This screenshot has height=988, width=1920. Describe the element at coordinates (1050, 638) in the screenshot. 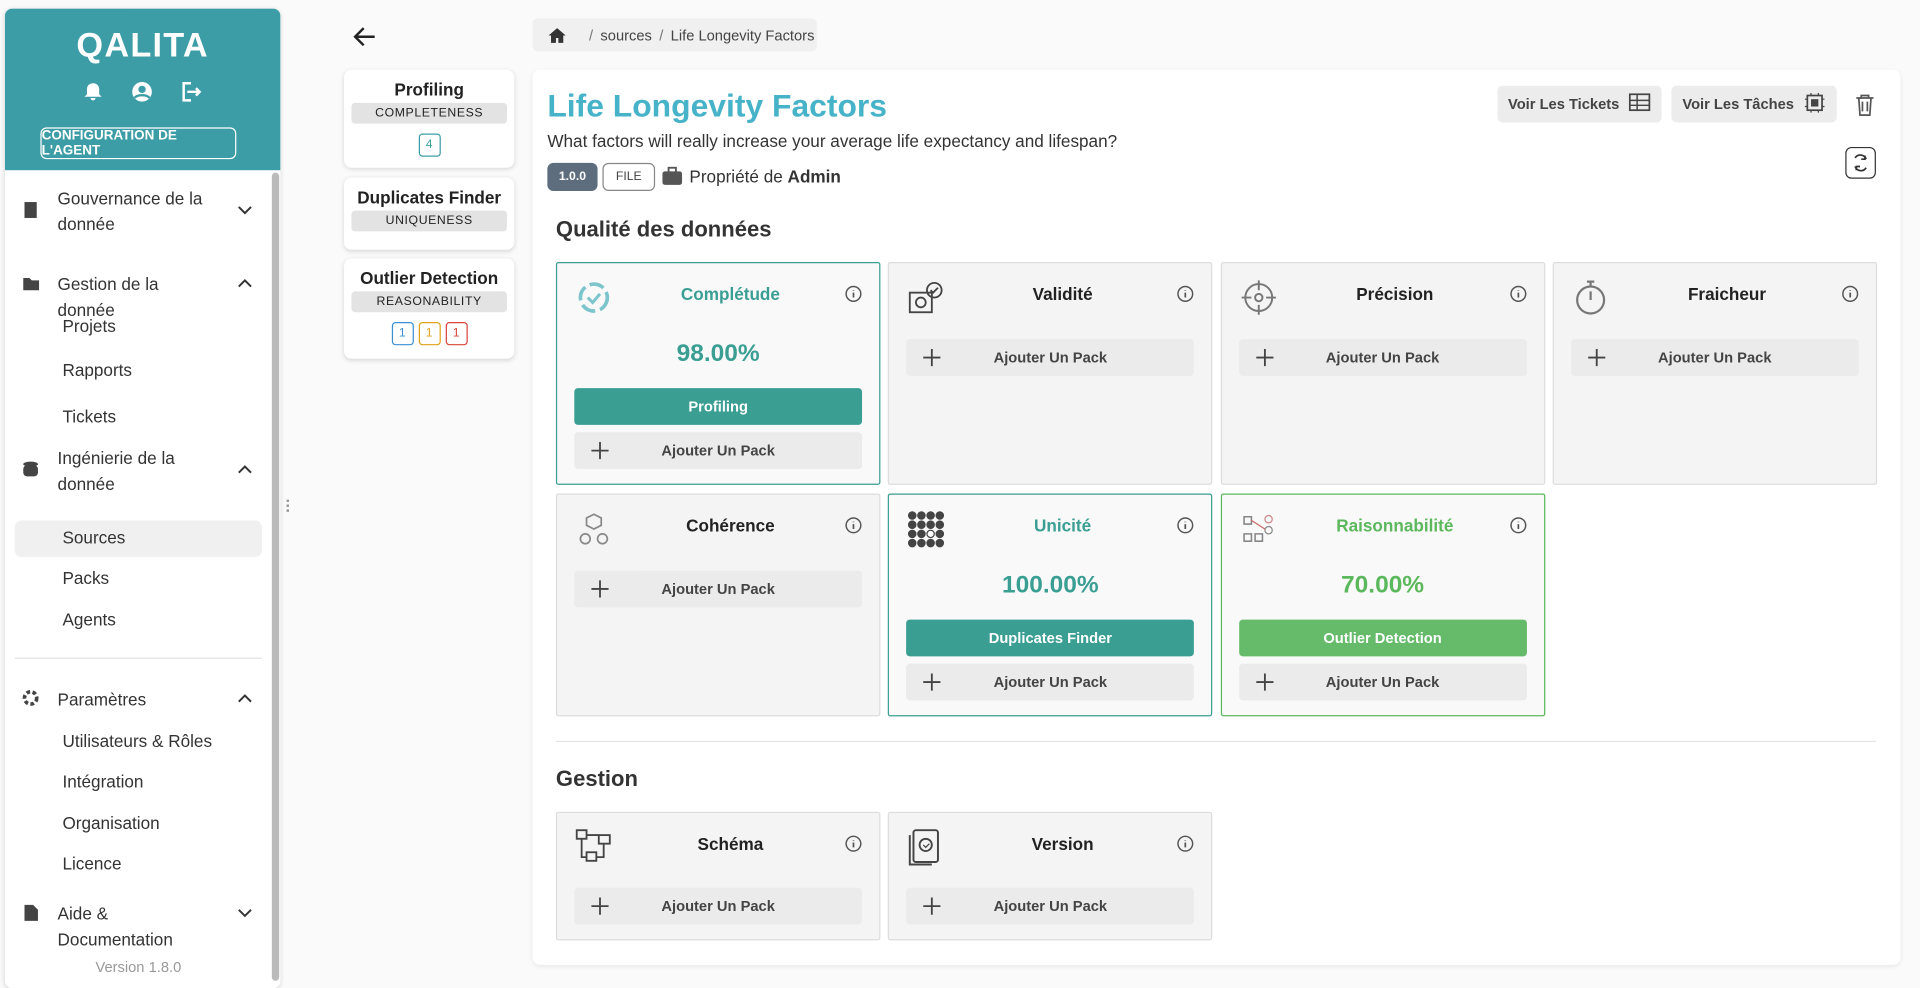

I see `pack-button: Duplicates Finder` at that location.